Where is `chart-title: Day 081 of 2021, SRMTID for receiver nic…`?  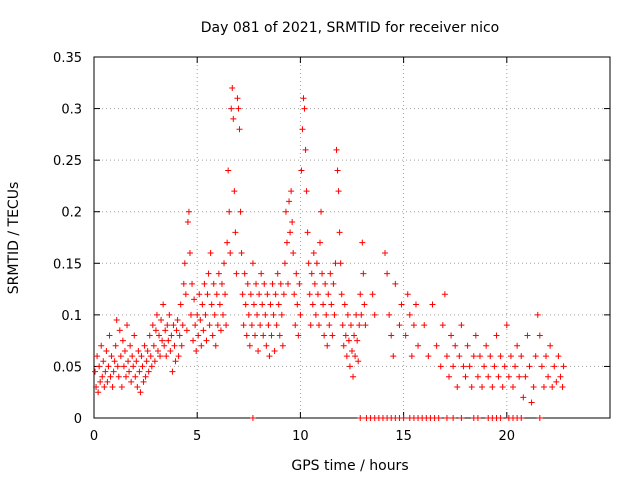 chart-title: Day 081 of 2021, SRMTID for receiver nic… is located at coordinates (350, 28).